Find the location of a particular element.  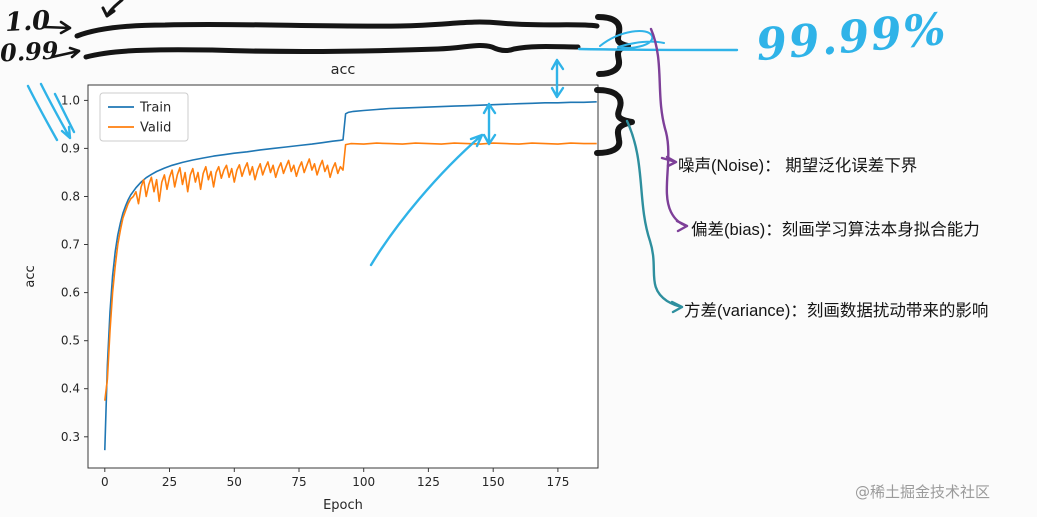

chart-title: acc is located at coordinates (343, 70).